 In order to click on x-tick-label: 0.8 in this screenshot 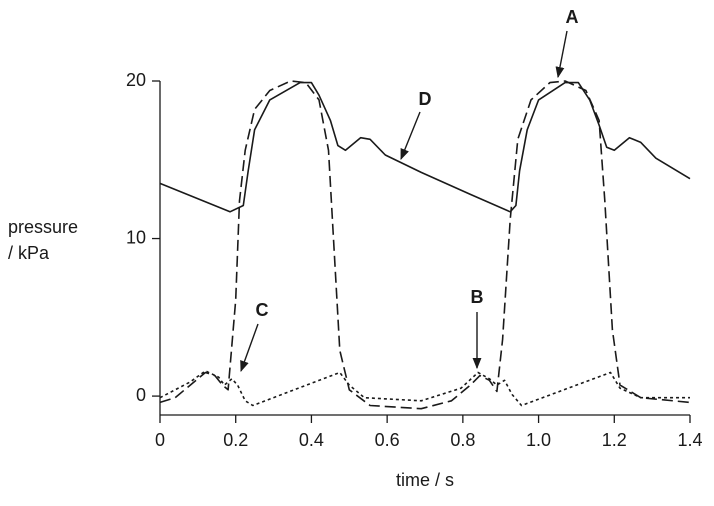, I will do `click(462, 440)`.